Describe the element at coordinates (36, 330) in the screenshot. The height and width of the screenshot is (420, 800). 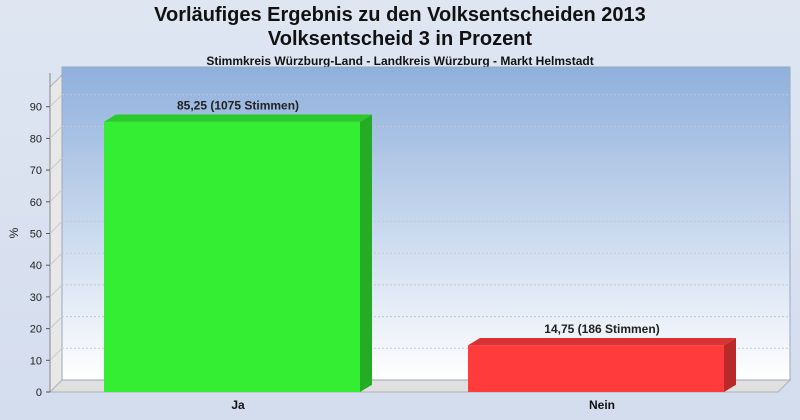
I see `y-tick-label: 20` at that location.